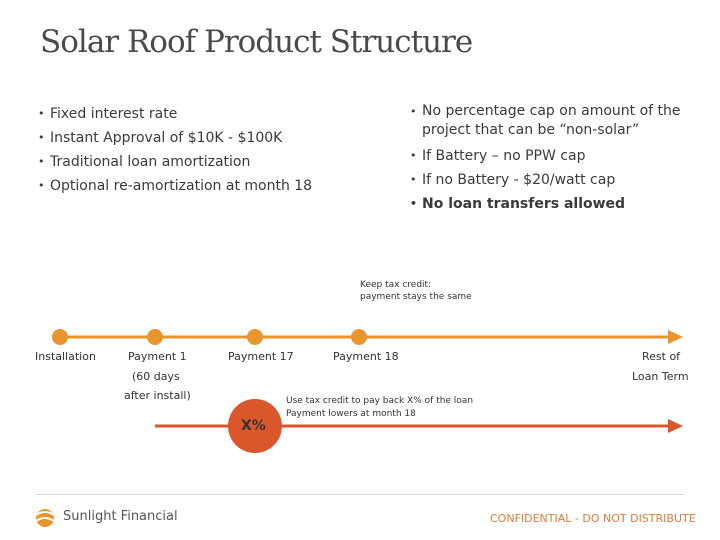 This screenshot has height=540, width=720. I want to click on bullet-re-amortization: Optional re-amortization at month 18, so click(175, 186).